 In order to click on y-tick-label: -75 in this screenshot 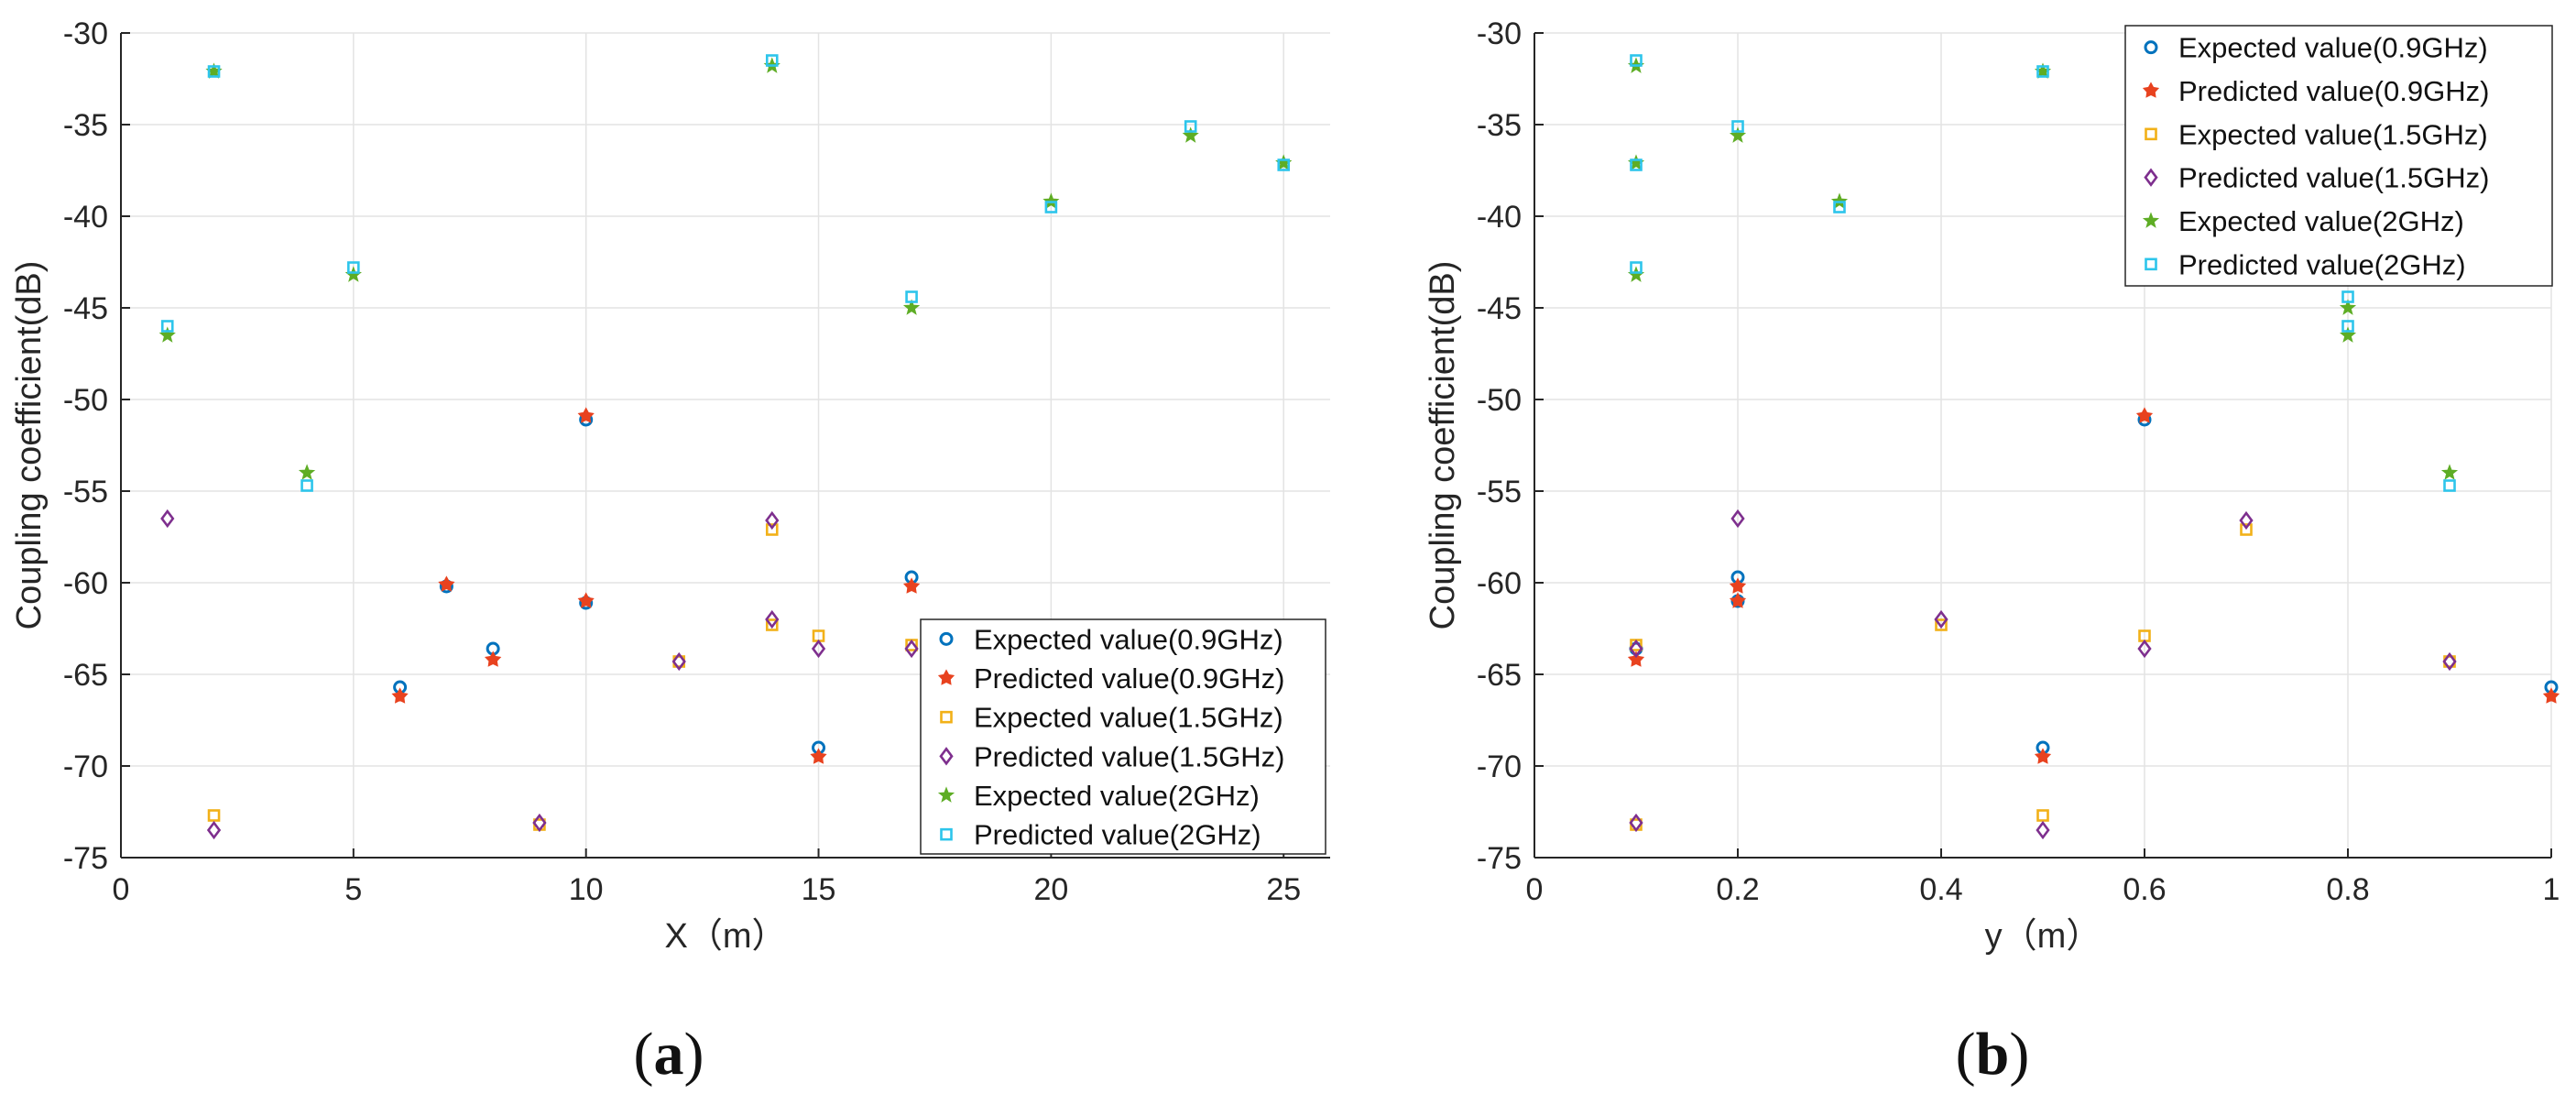, I will do `click(86, 858)`.